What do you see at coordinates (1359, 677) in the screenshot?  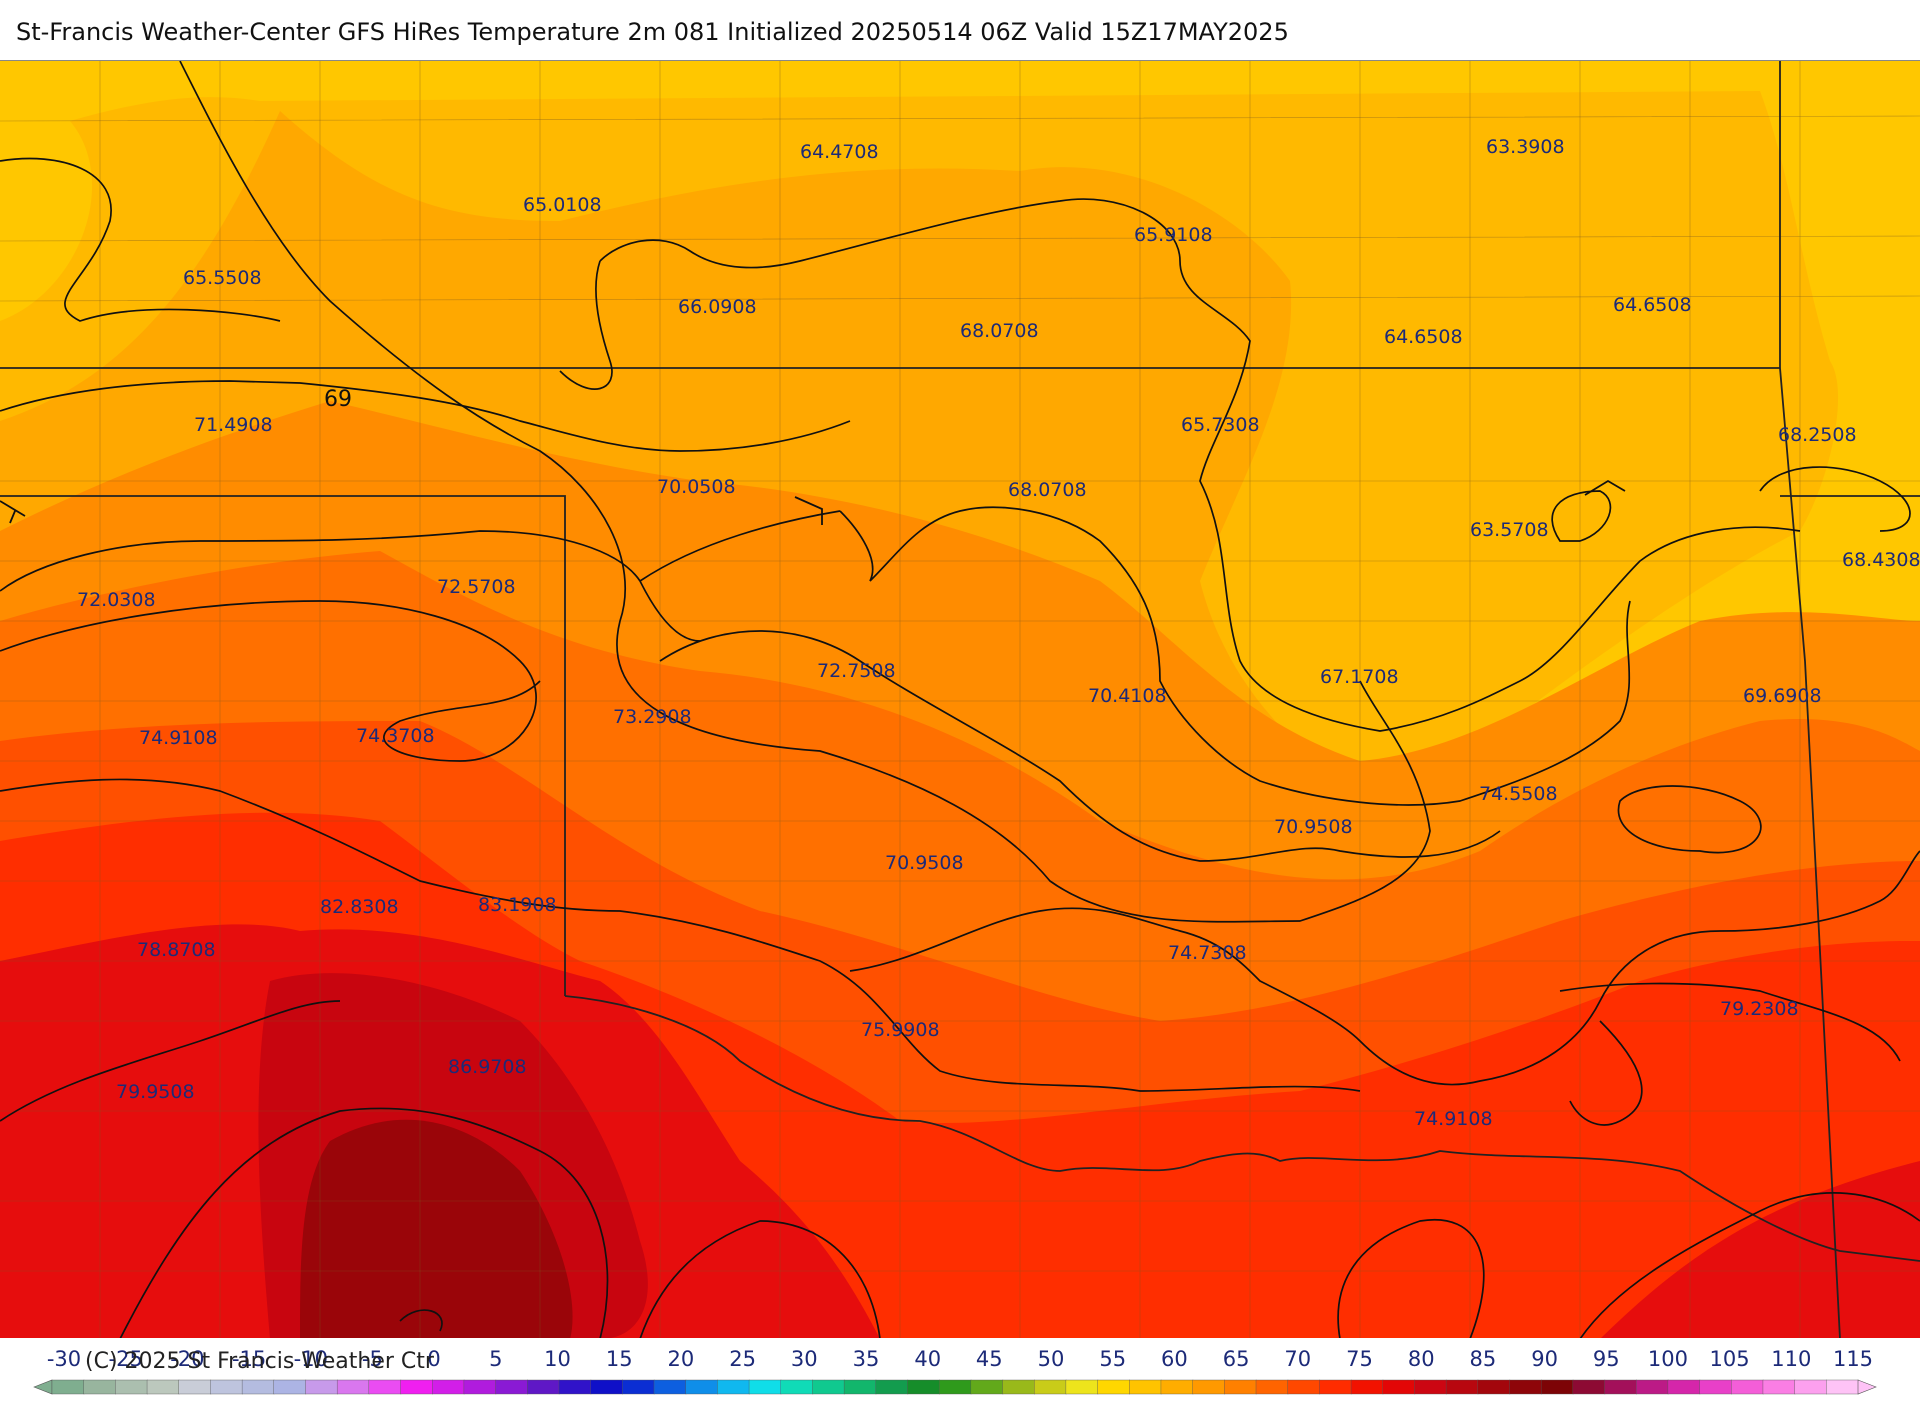 I see `temp-label: 67.1708` at bounding box center [1359, 677].